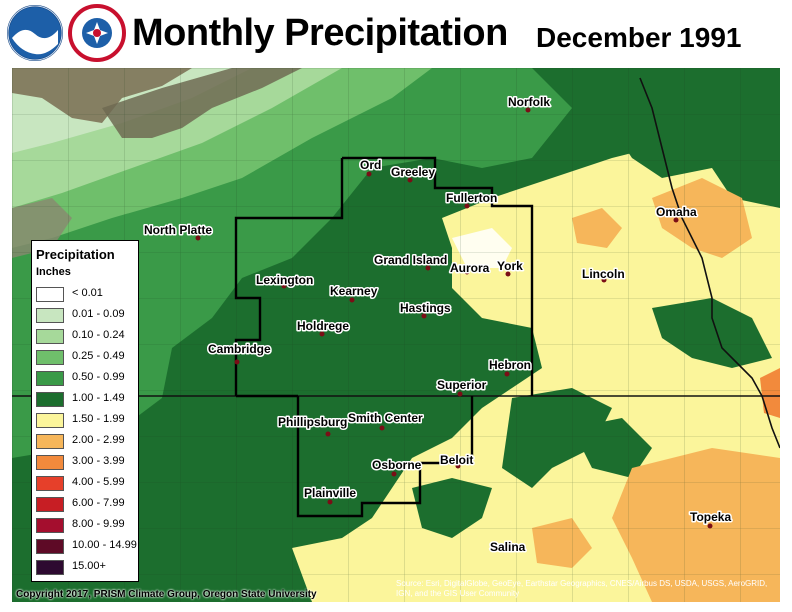 This screenshot has height=612, width=792. I want to click on legend-item: 6.00 - 7.99, so click(86, 504).